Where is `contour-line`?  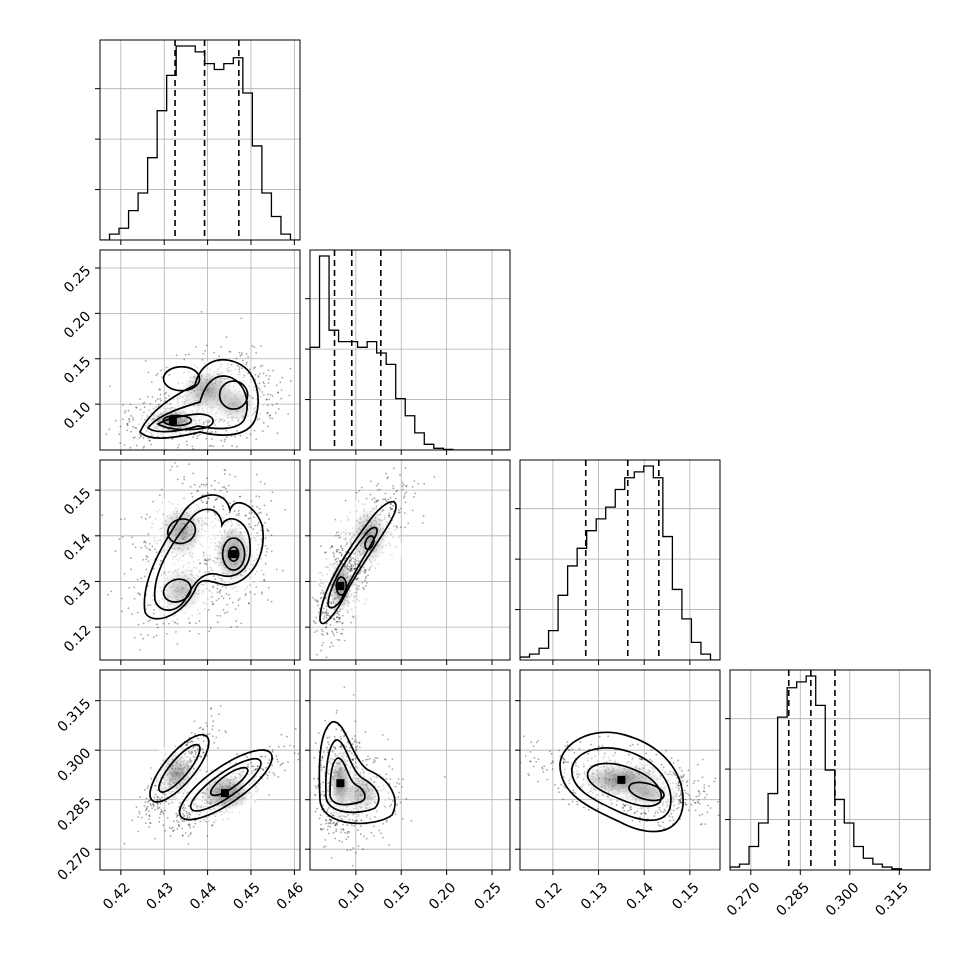
contour-line is located at coordinates (369, 543).